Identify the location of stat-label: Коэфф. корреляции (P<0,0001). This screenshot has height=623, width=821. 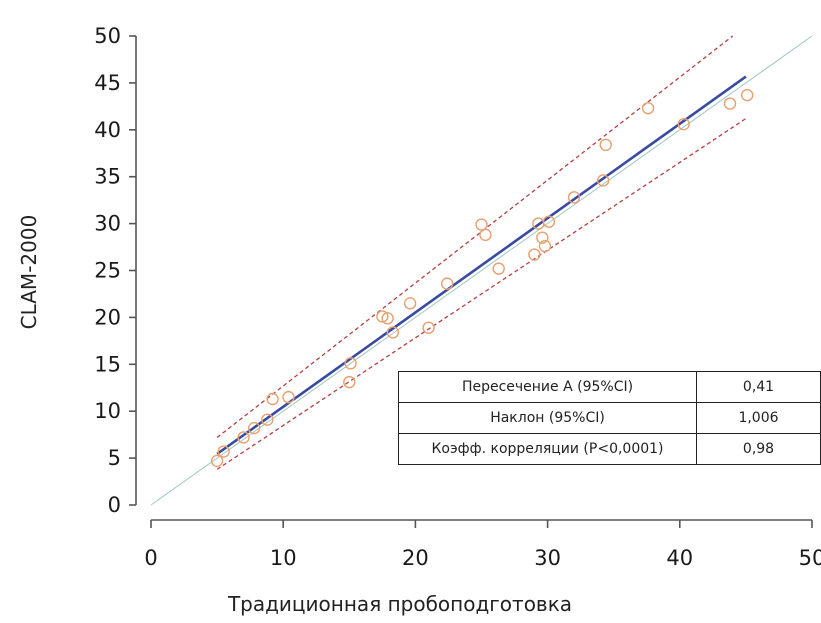
(547, 449).